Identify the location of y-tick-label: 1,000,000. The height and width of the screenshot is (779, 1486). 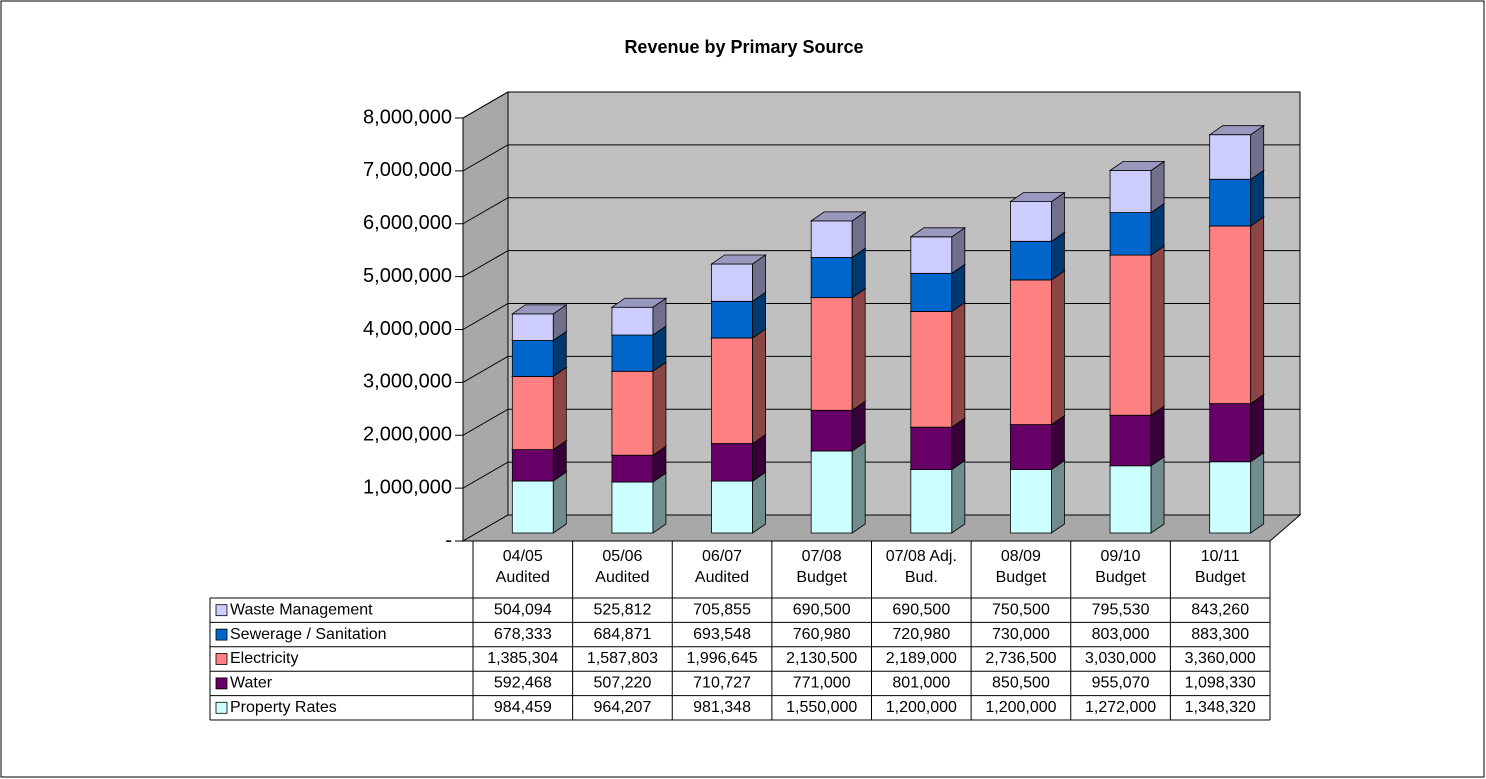
(407, 487).